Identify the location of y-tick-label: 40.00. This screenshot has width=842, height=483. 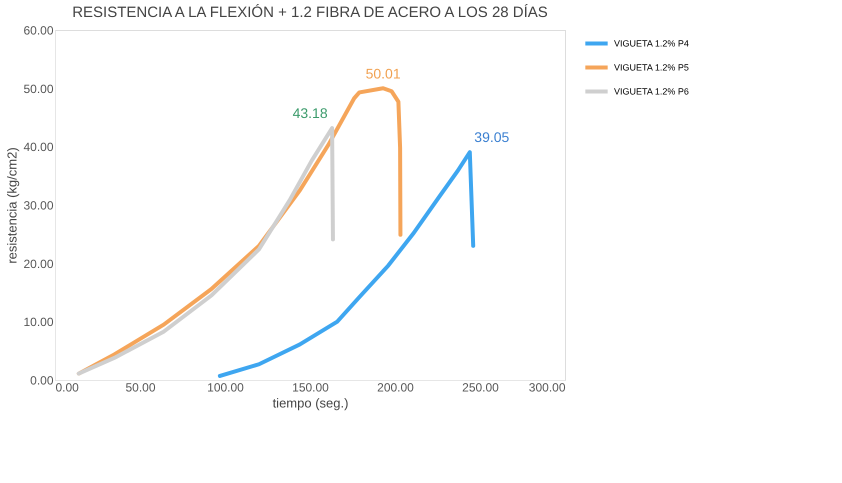
(38, 147).